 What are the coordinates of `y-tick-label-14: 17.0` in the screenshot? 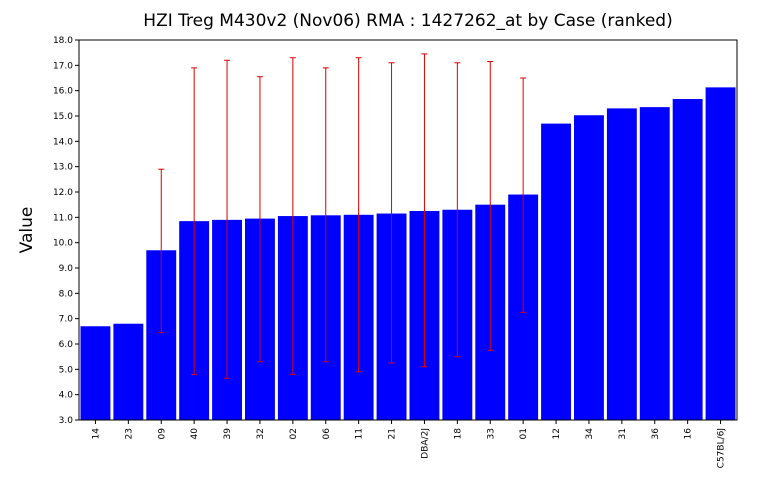 It's located at (63, 66).